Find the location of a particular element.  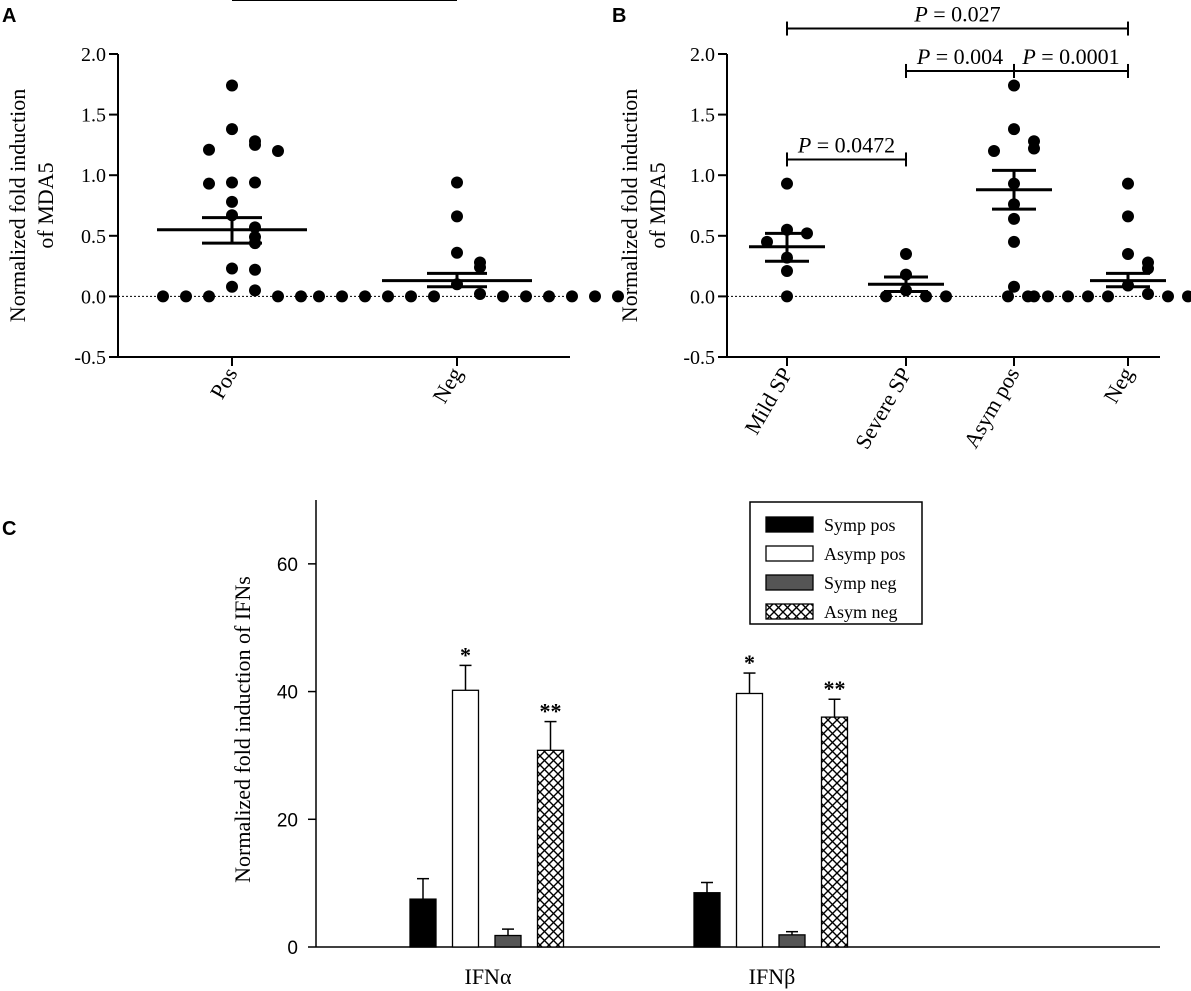

x-tick-label-pos: Pos is located at coordinates (224, 383).